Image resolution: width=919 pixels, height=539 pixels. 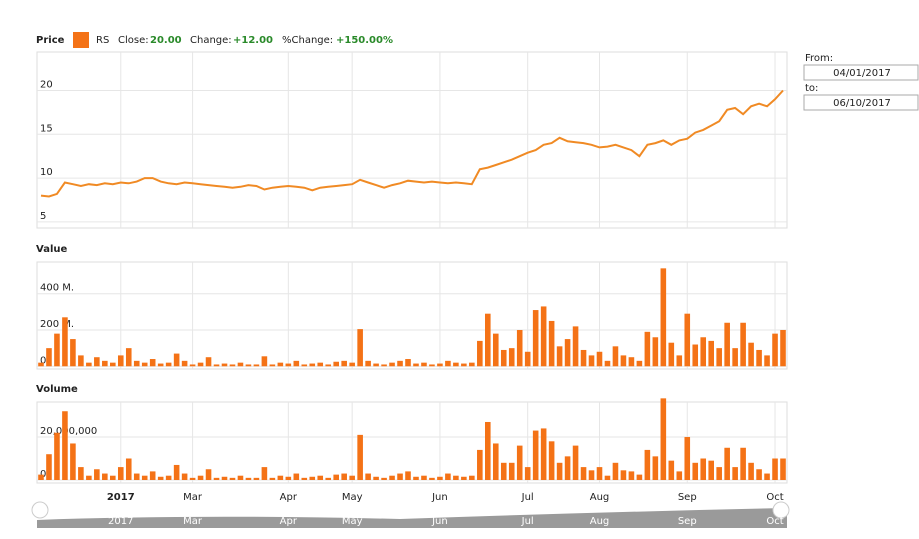 I want to click on navigator-label: Sep, so click(x=687, y=521).